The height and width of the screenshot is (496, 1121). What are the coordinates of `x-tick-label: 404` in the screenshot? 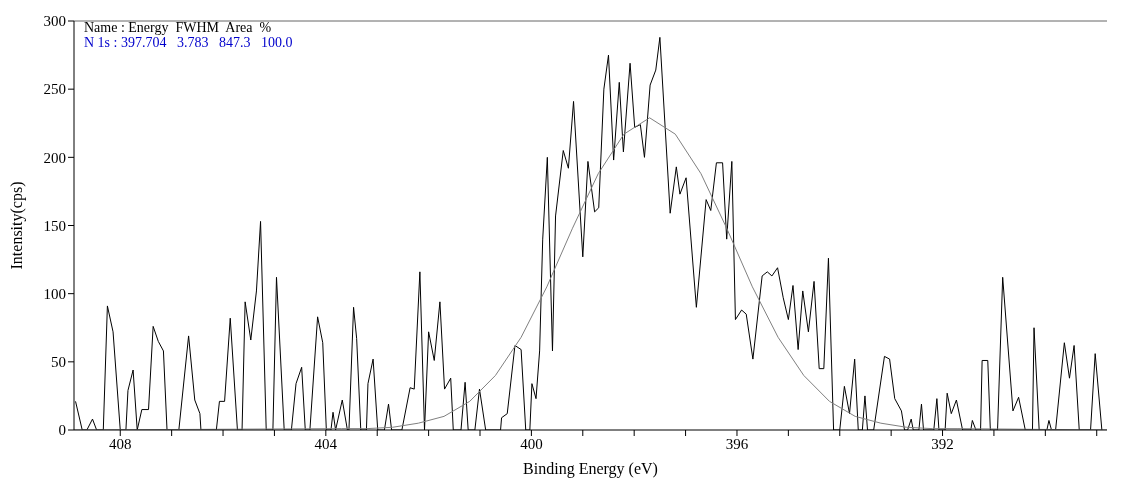 It's located at (326, 443).